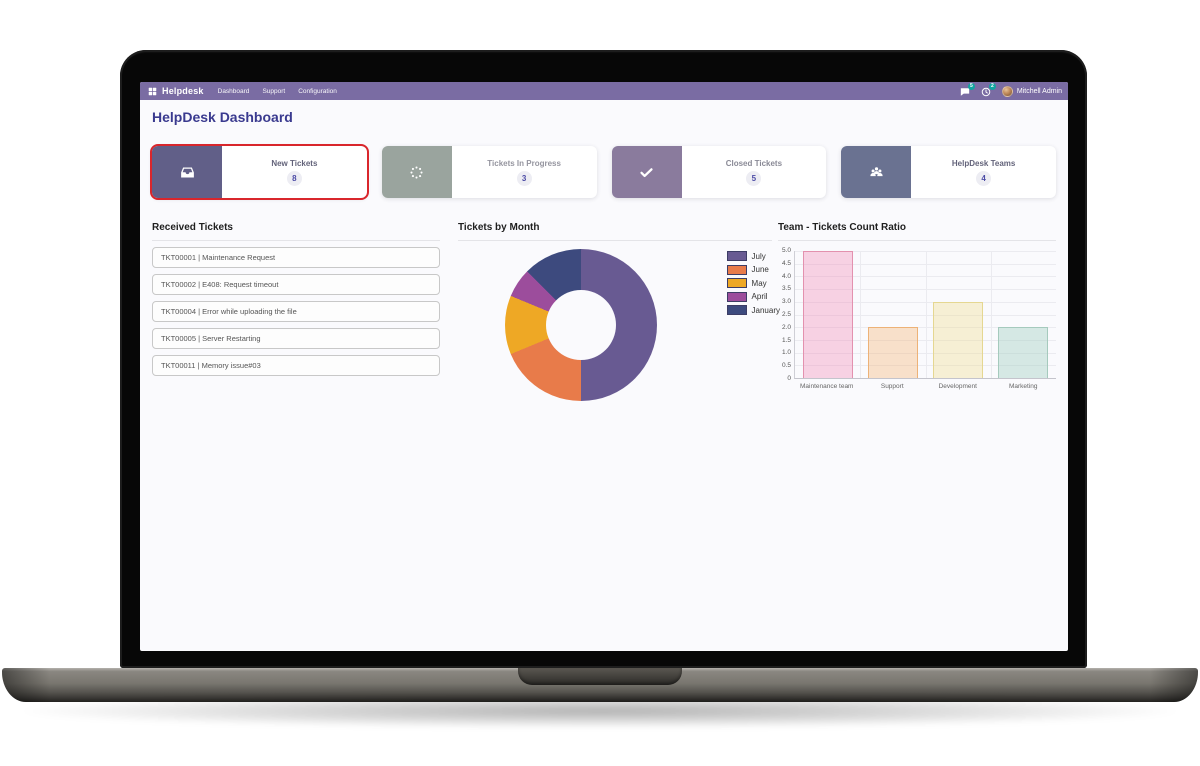  What do you see at coordinates (600, 676) in the screenshot?
I see `laptop-notch` at bounding box center [600, 676].